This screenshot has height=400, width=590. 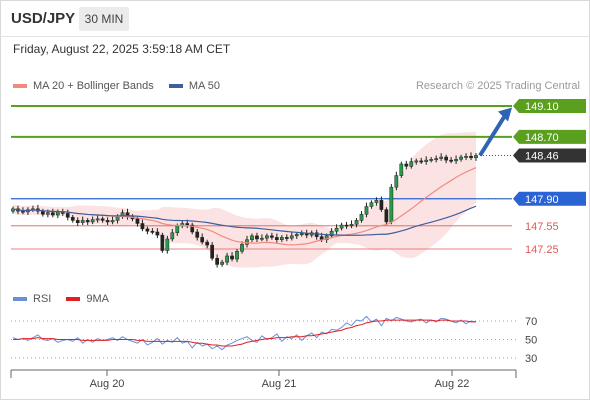 What do you see at coordinates (531, 341) in the screenshot?
I see `rsi-tick-50: 50` at bounding box center [531, 341].